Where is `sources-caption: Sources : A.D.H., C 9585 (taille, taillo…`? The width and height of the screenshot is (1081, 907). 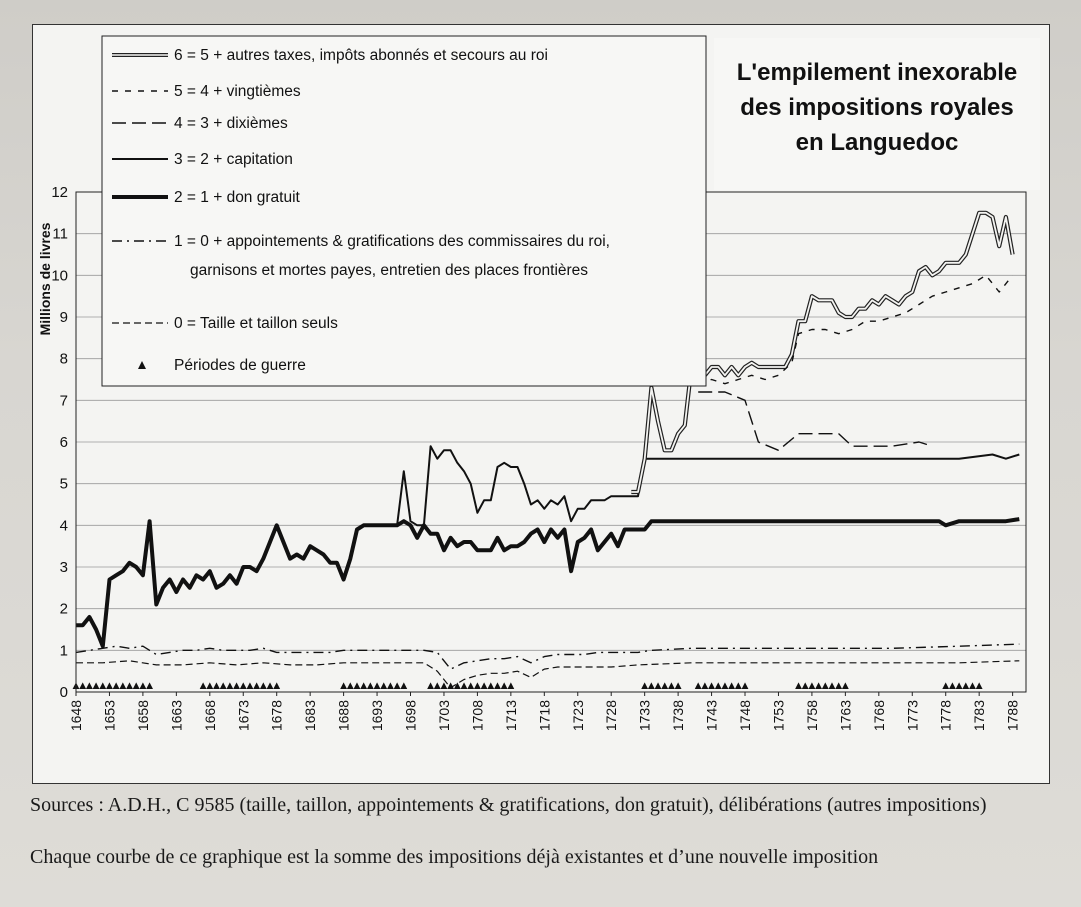
sources-caption: Sources : A.D.H., C 9585 (taille, taillo… is located at coordinates (508, 805).